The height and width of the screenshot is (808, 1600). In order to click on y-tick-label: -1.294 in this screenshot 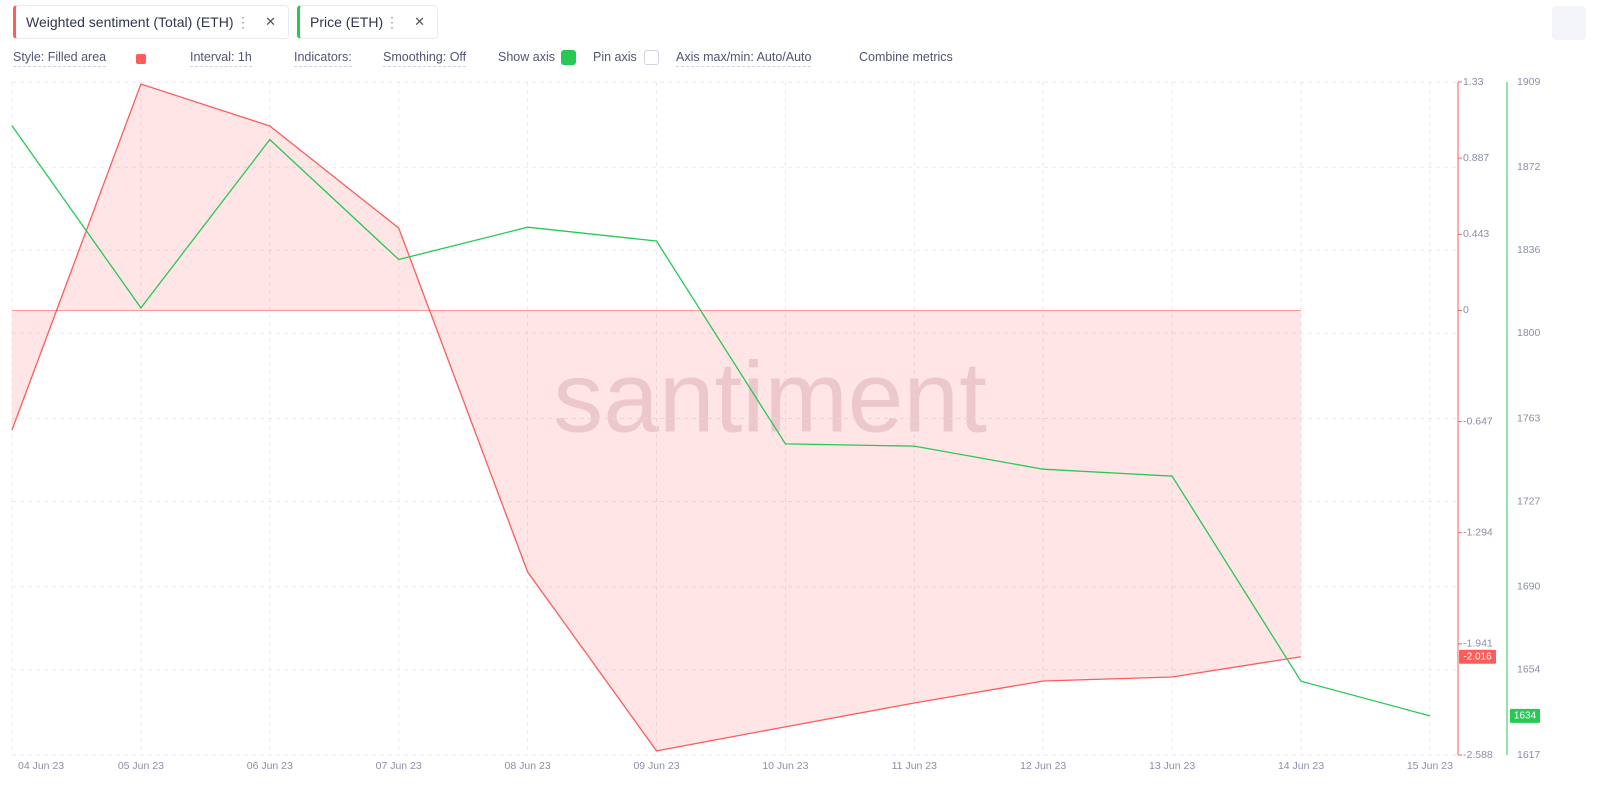, I will do `click(1478, 533)`.